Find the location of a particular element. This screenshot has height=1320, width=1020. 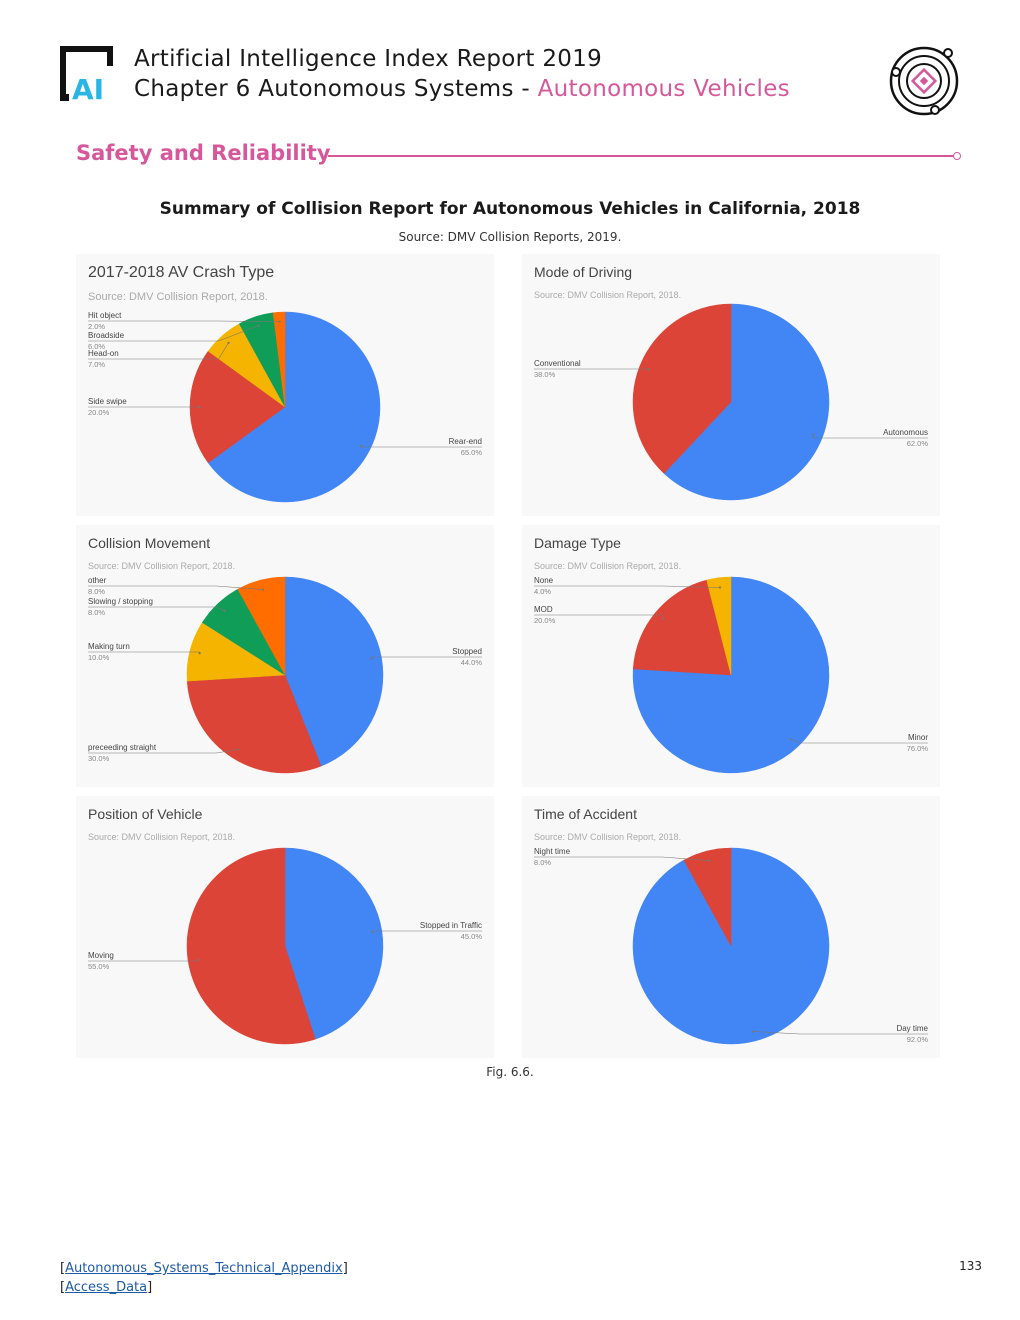

chart-title: Collision Movement is located at coordinates (149, 543).